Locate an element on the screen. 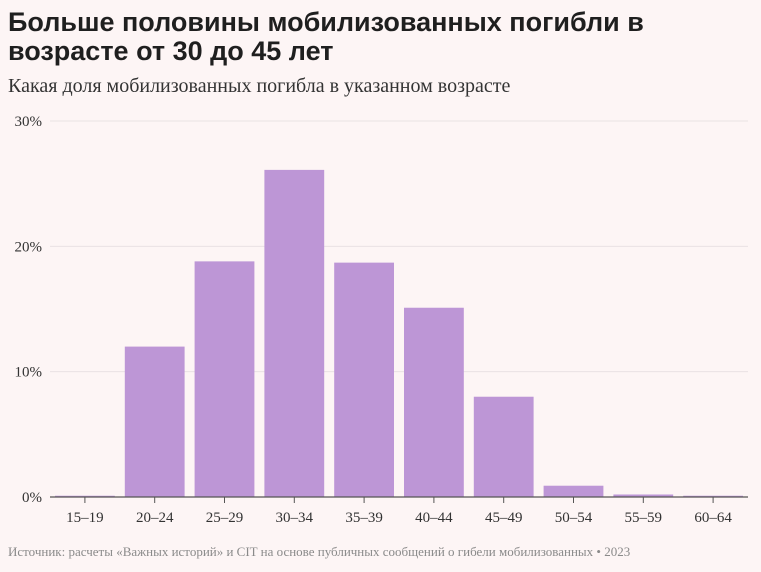 The height and width of the screenshot is (572, 761). bar-40–44 is located at coordinates (434, 402).